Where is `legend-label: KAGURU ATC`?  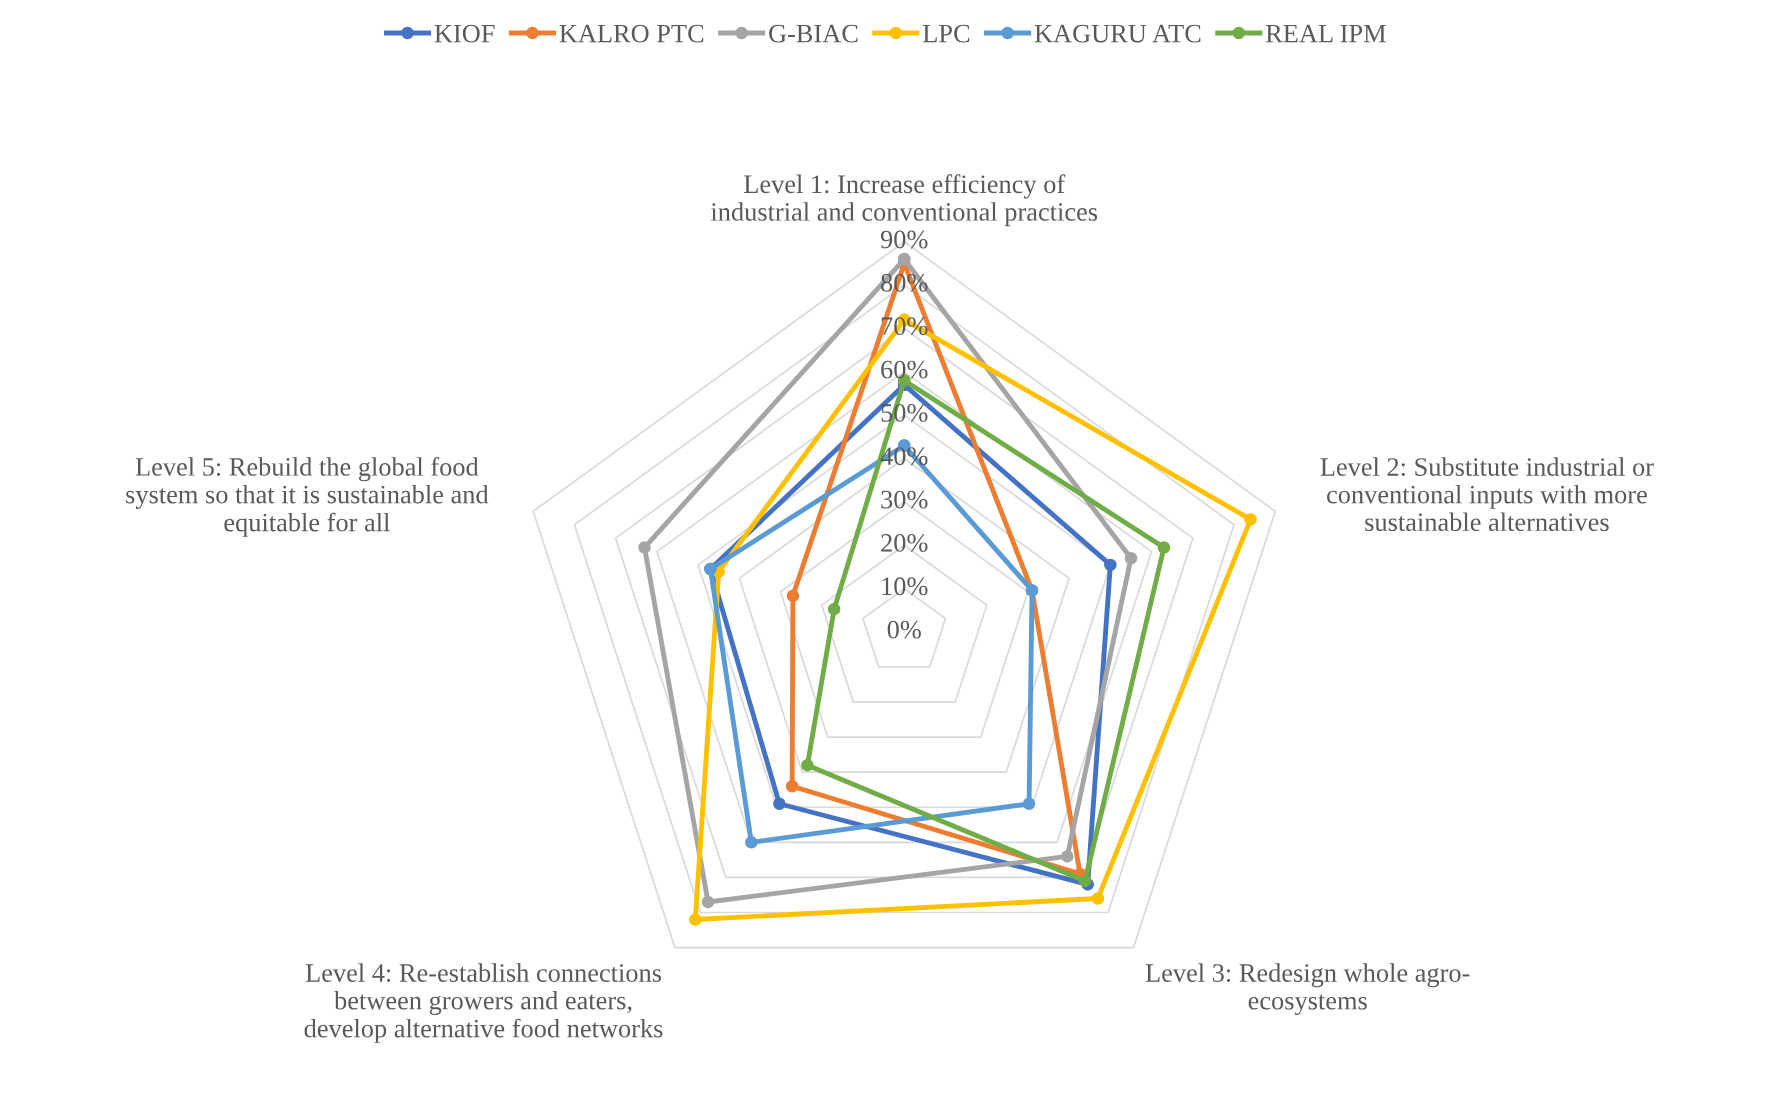
legend-label: KAGURU ATC is located at coordinates (1117, 33).